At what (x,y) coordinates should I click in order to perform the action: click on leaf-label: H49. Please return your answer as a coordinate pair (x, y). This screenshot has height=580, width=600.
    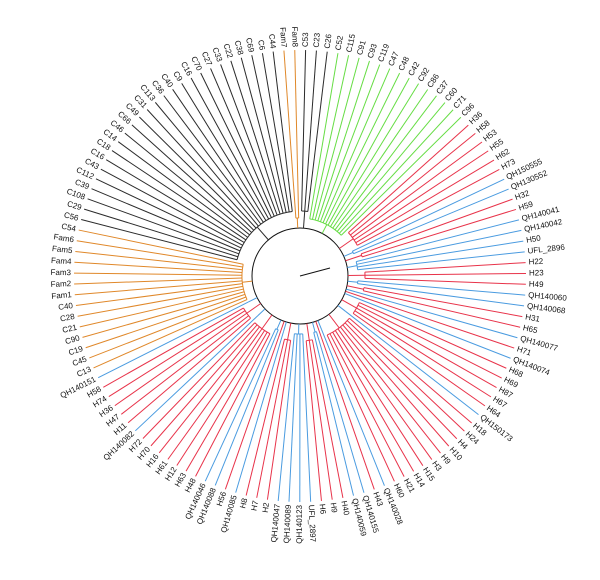
    Looking at the image, I should click on (537, 285).